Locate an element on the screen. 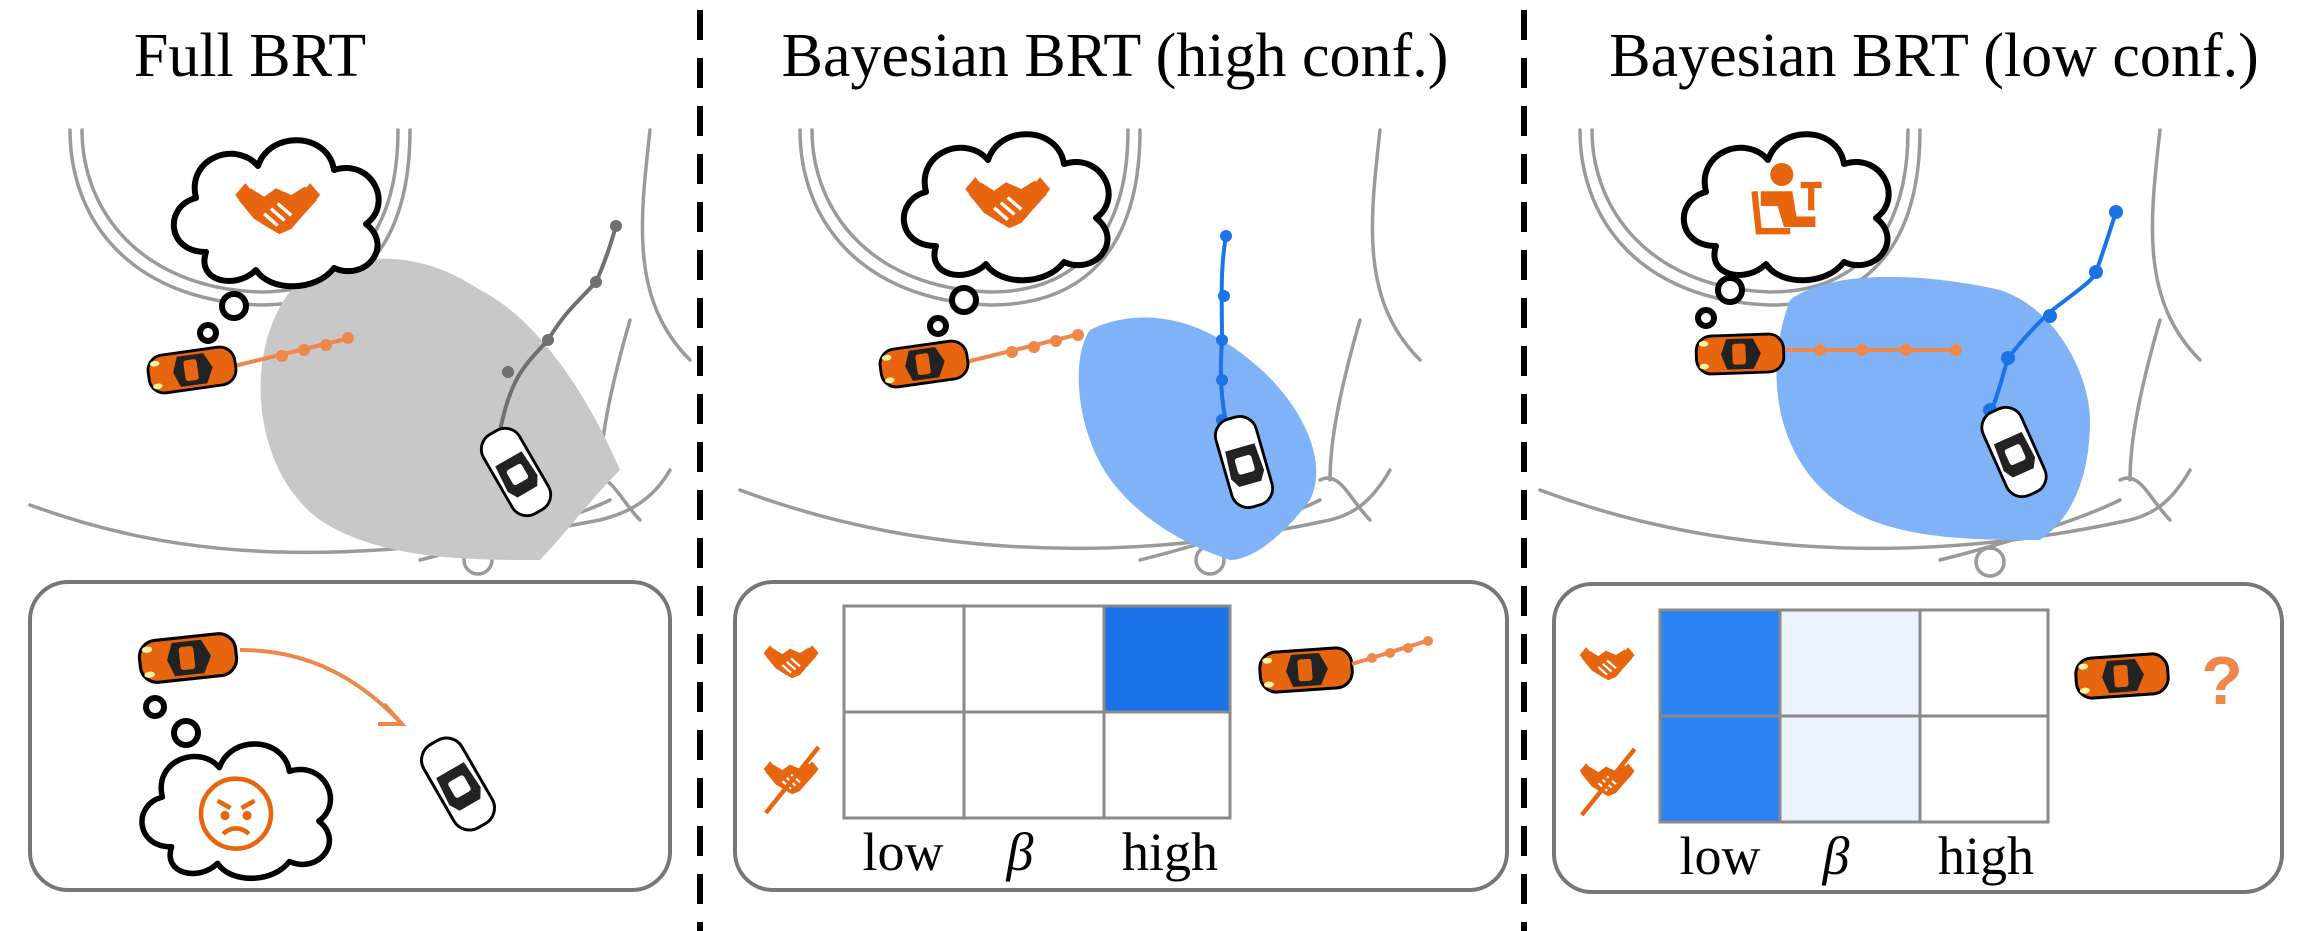 The image size is (2306, 931). angry-face-icon is located at coordinates (236, 813).